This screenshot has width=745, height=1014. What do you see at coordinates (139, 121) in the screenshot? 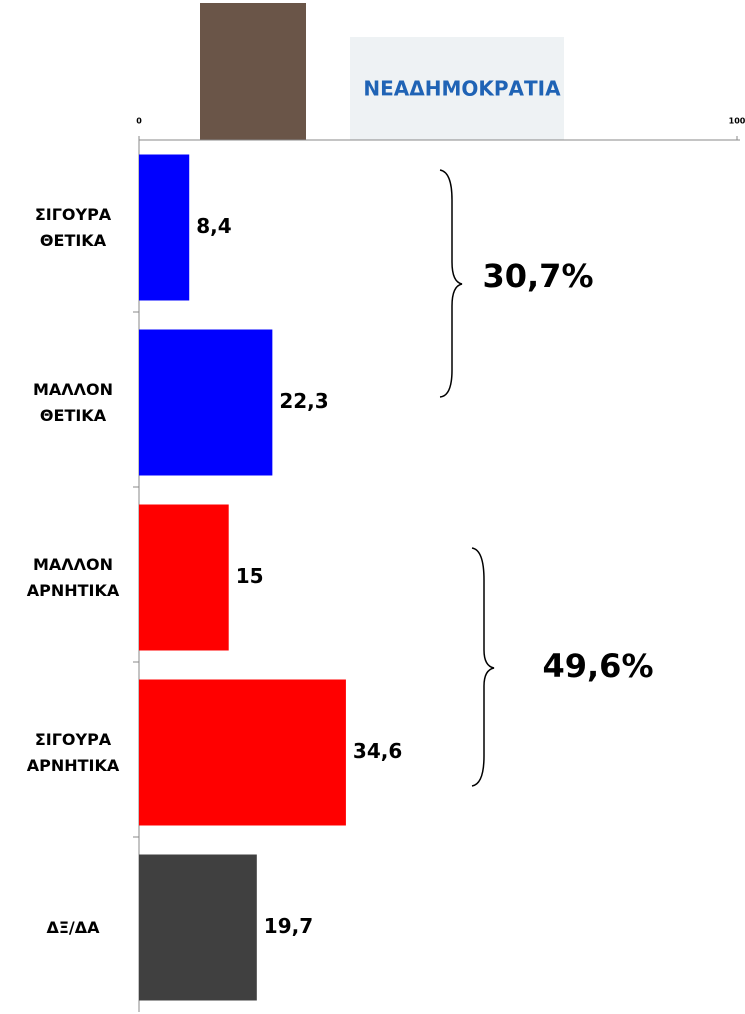
I see `x-tick-label: 0` at bounding box center [139, 121].